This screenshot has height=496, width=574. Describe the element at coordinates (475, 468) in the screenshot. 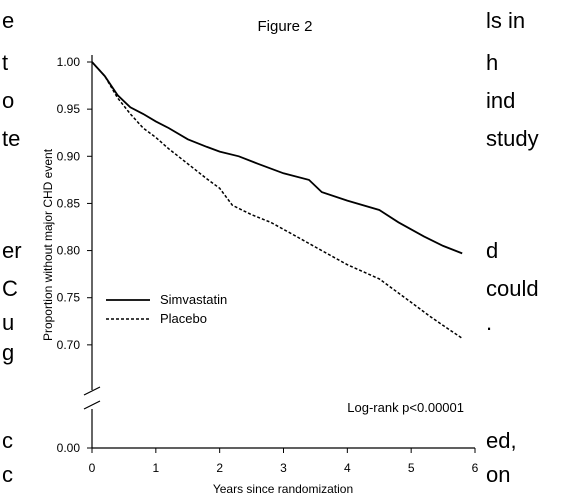

I see `x-tick-label: 6` at that location.